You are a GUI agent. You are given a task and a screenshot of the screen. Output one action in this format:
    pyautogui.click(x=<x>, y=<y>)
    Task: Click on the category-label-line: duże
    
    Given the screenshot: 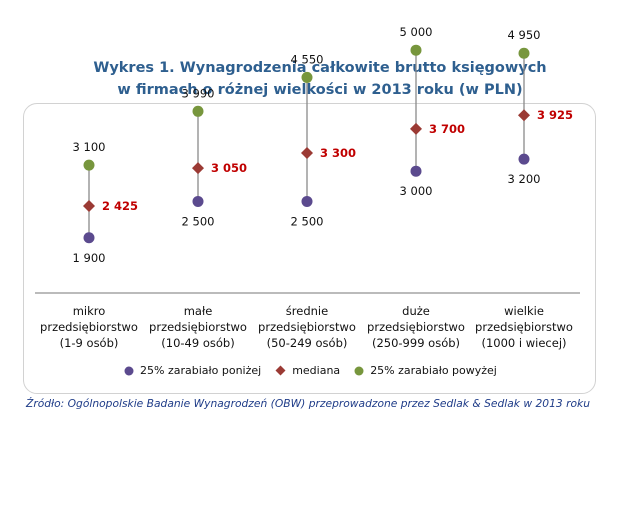 What is the action you would take?
    pyautogui.click(x=416, y=311)
    